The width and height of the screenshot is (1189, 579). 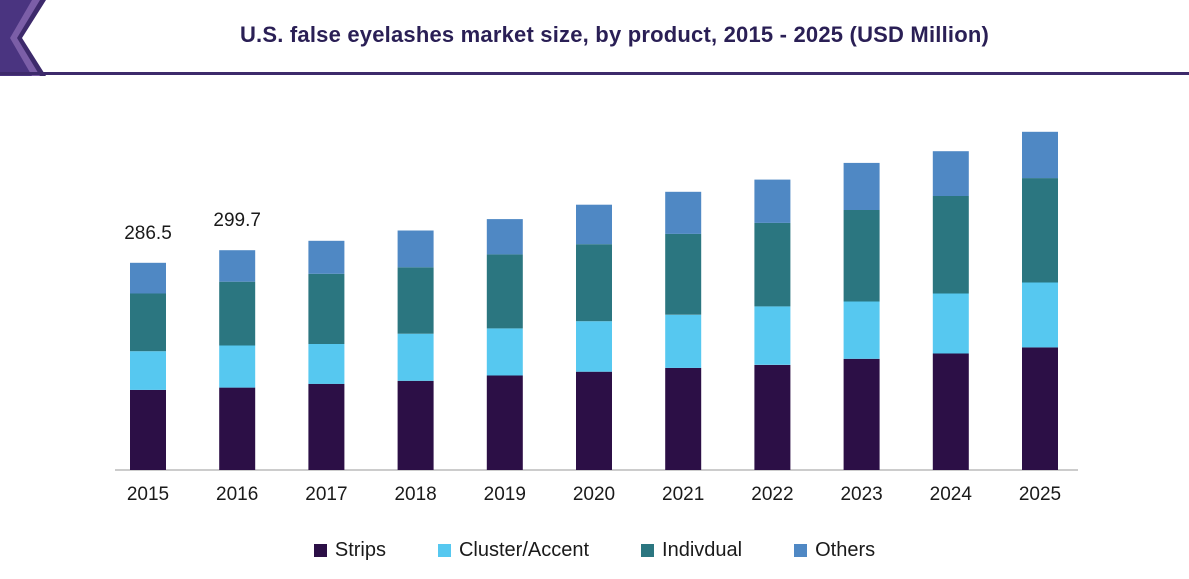 I want to click on bar-segment-cluster-accent-2016, so click(x=237, y=366).